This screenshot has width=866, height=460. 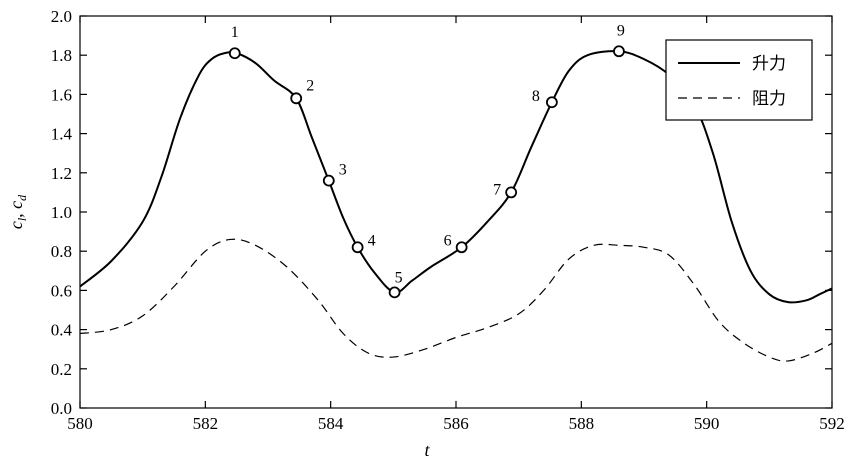 I want to click on x-tick-label: 584, so click(x=331, y=423).